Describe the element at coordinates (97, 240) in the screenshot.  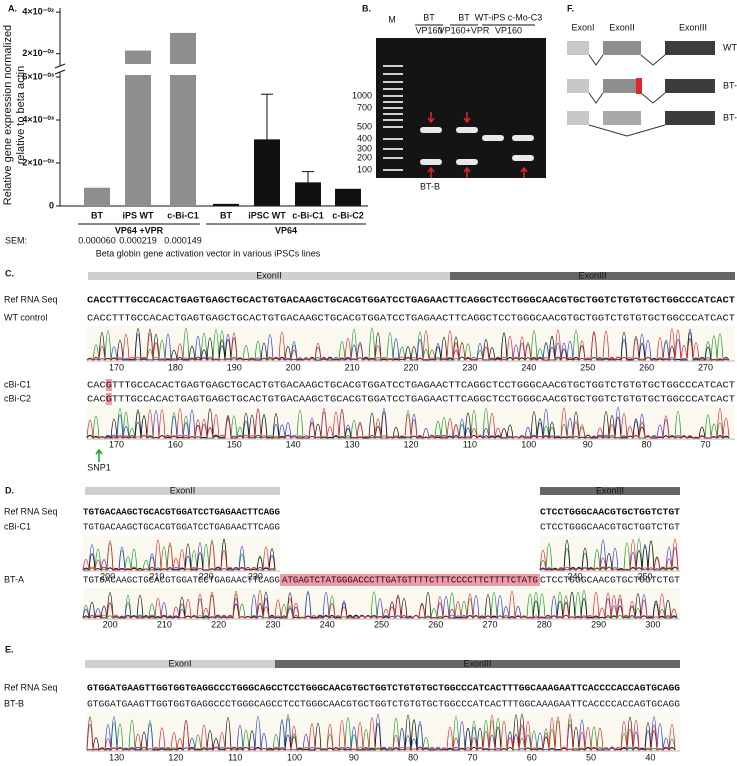
I see `label: 0.000060` at that location.